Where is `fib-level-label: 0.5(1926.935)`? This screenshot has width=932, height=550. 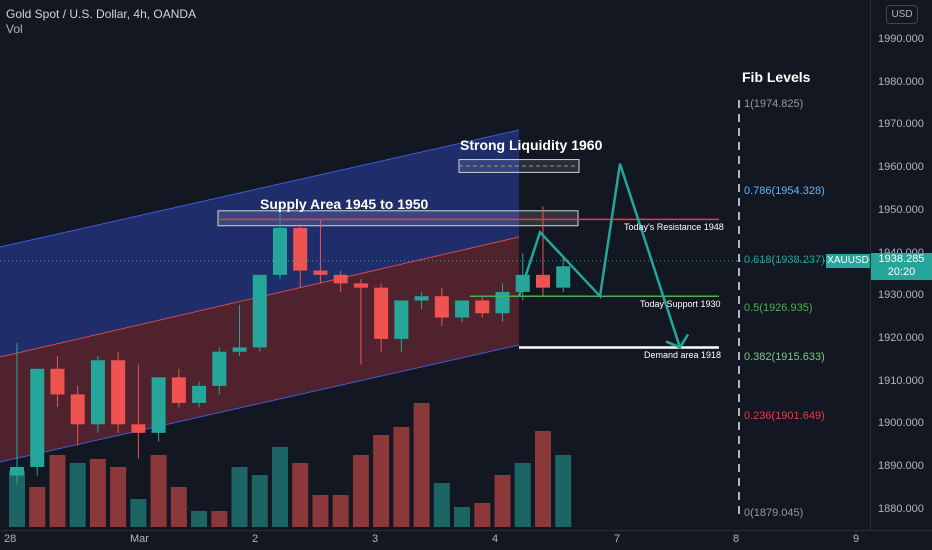
fib-level-label: 0.5(1926.935) is located at coordinates (778, 308).